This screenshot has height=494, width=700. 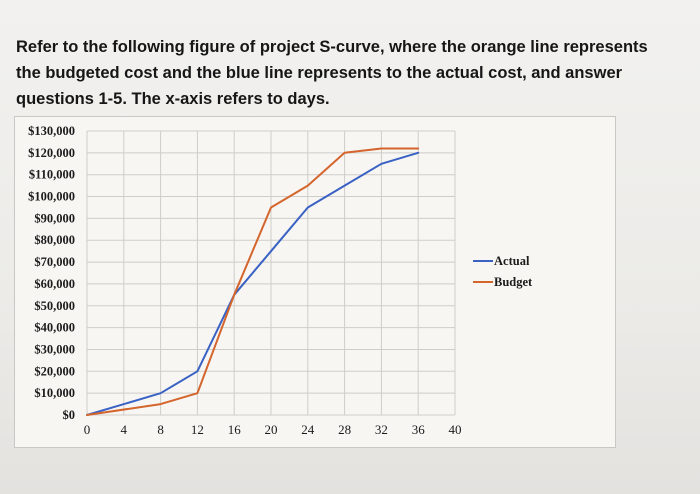 What do you see at coordinates (54, 284) in the screenshot?
I see `y-tick-label: $60,000` at bounding box center [54, 284].